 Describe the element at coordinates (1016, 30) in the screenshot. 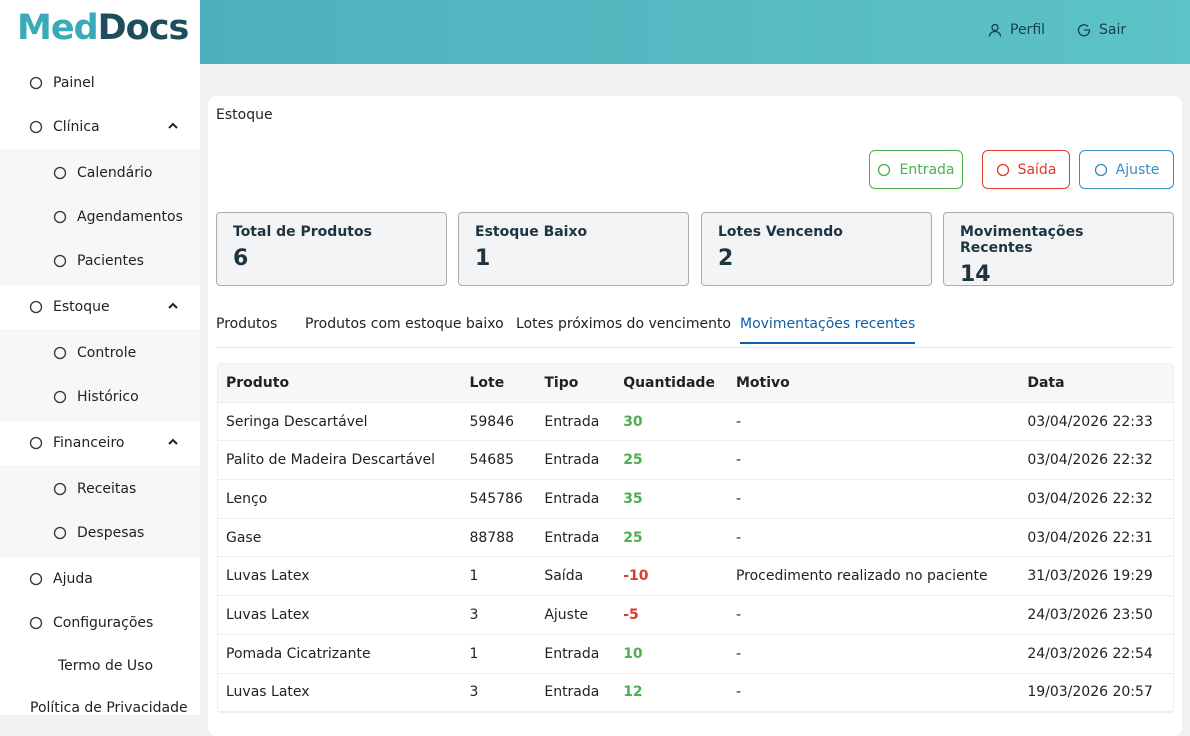

I see `profile-button: Perfil` at that location.